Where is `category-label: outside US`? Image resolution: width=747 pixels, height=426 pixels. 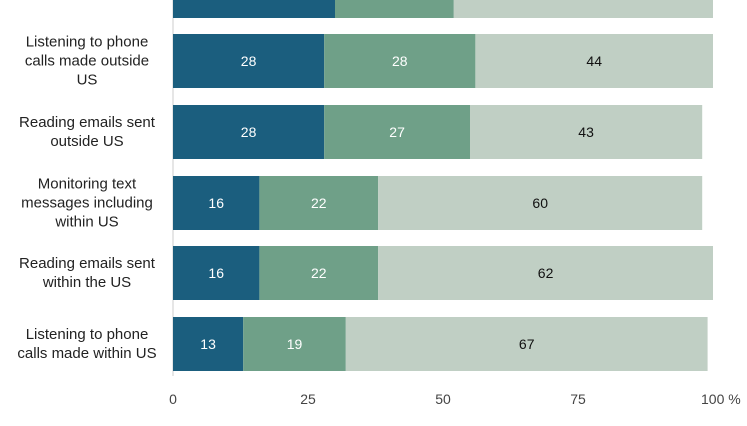 category-label: outside US is located at coordinates (86, 141).